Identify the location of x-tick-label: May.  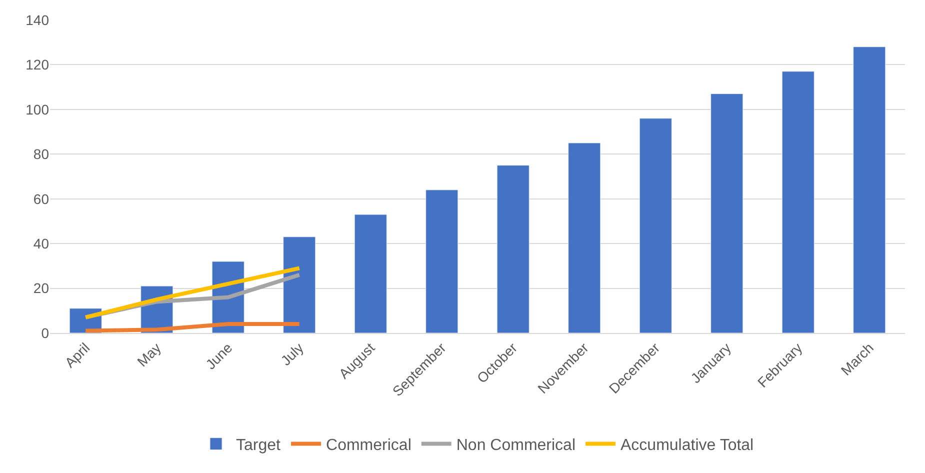
(149, 355).